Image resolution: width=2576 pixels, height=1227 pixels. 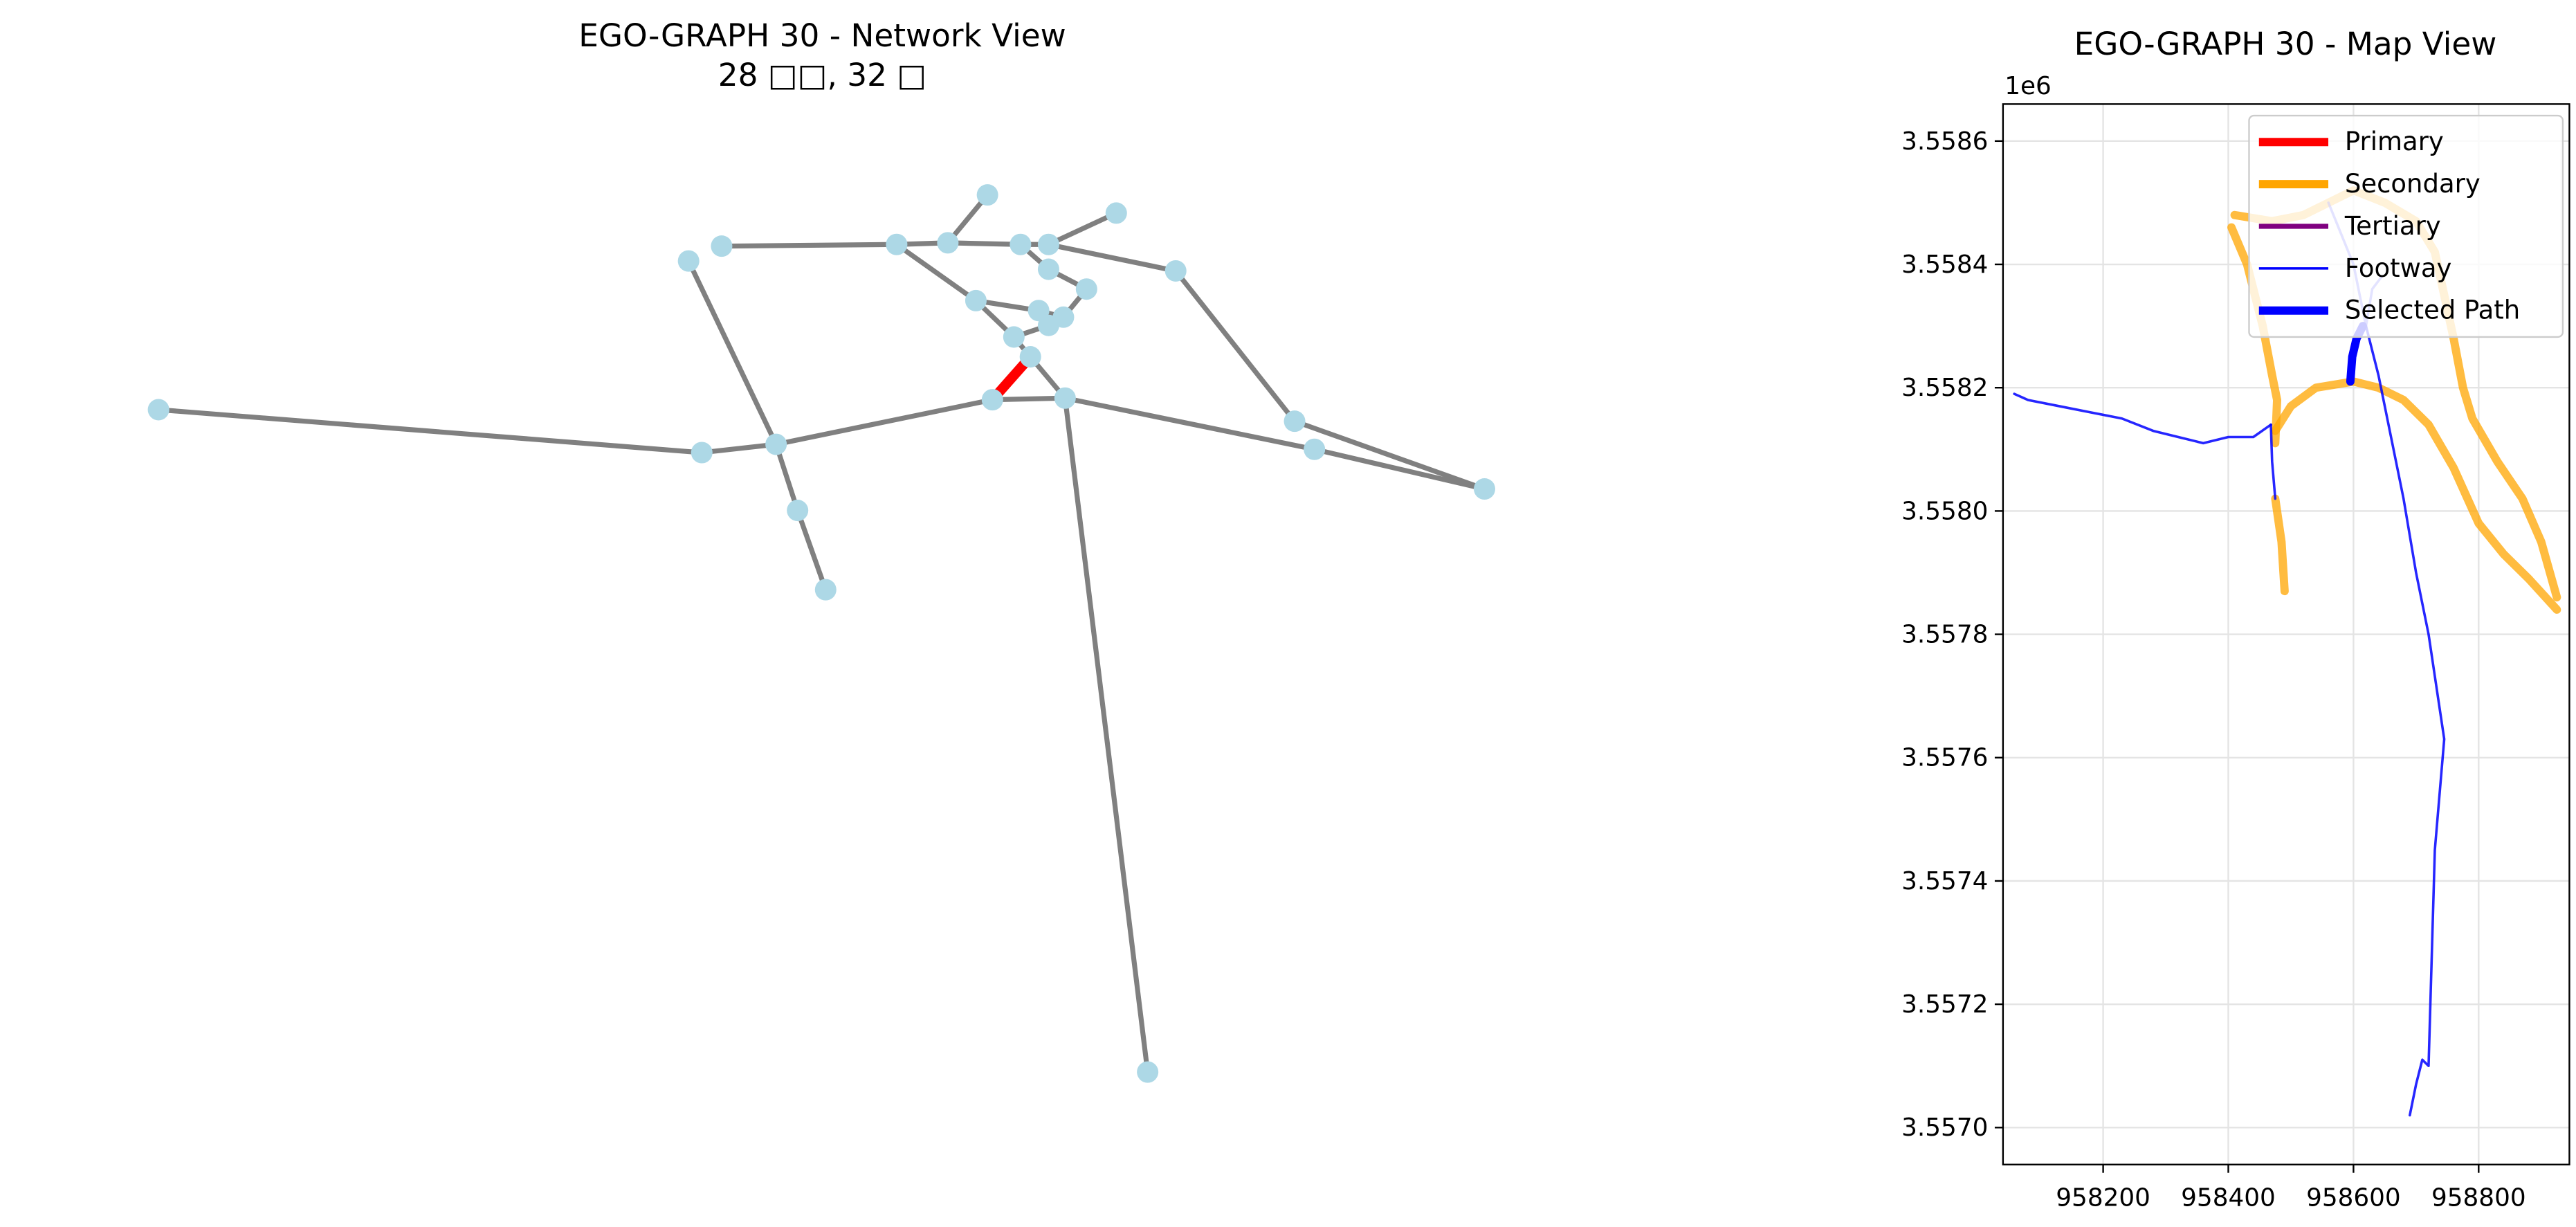 I want to click on legend-label-selected-path: Selected Path, so click(x=2432, y=310).